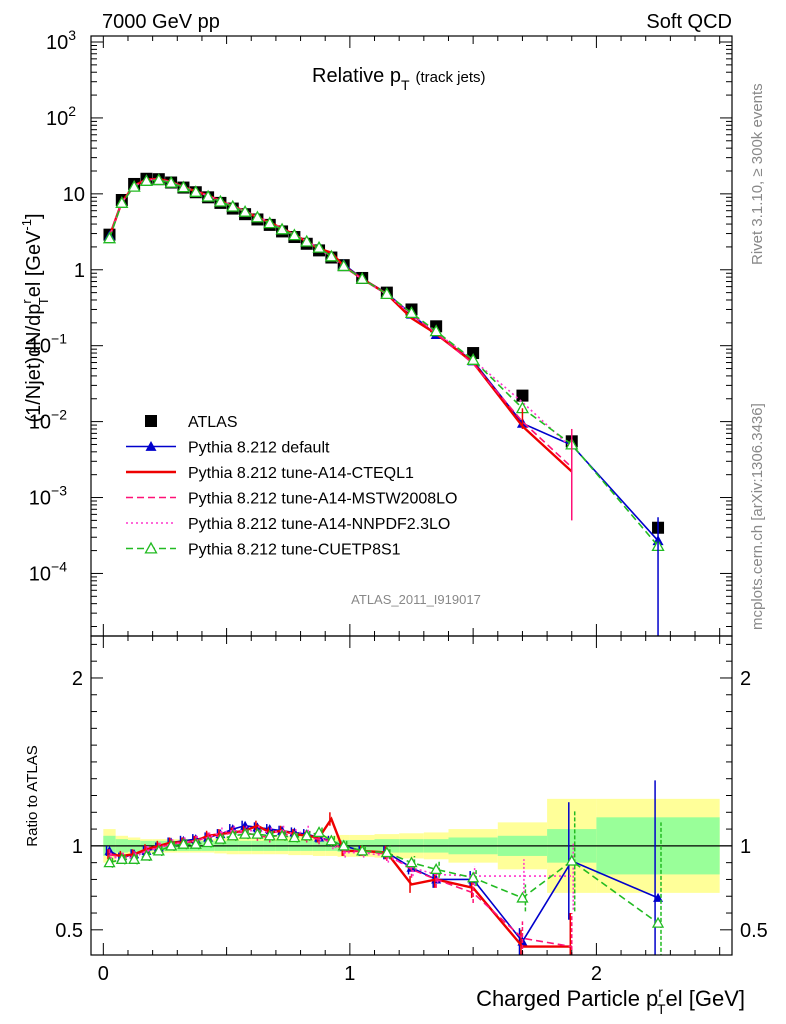 The image size is (786, 1024). What do you see at coordinates (610, 1000) in the screenshot?
I see `ratio-xlabel: Charged Particle pr Tel [GeV]` at bounding box center [610, 1000].